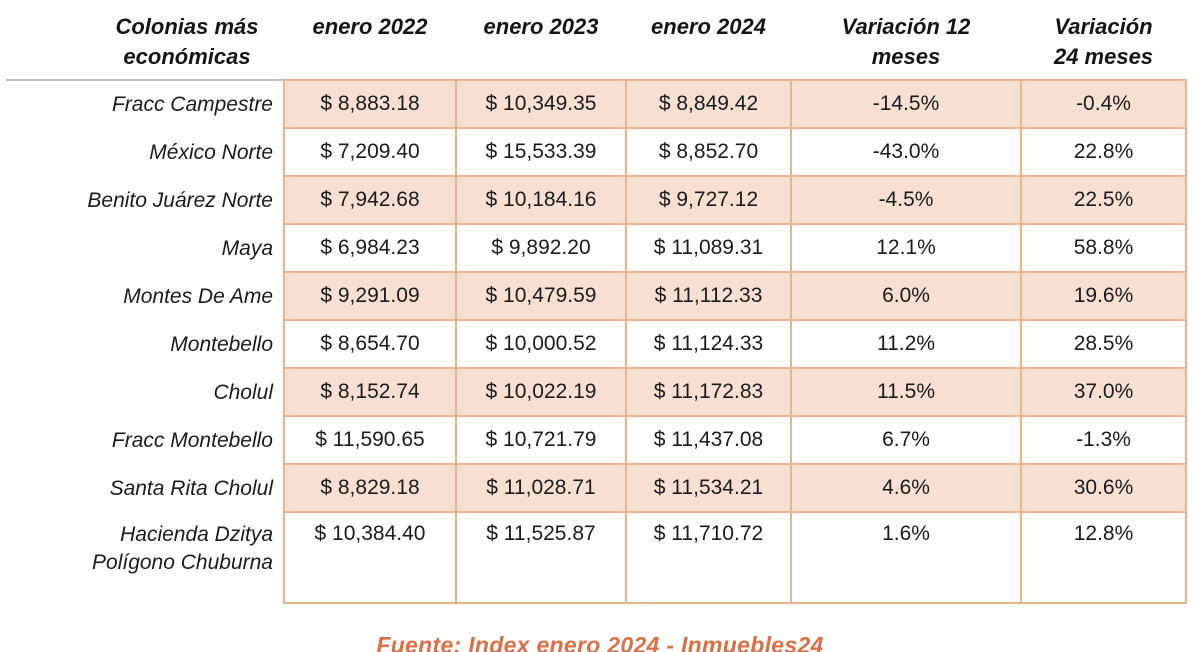  I want to click on variacion-12-meses-cell: 12.1%, so click(906, 248).